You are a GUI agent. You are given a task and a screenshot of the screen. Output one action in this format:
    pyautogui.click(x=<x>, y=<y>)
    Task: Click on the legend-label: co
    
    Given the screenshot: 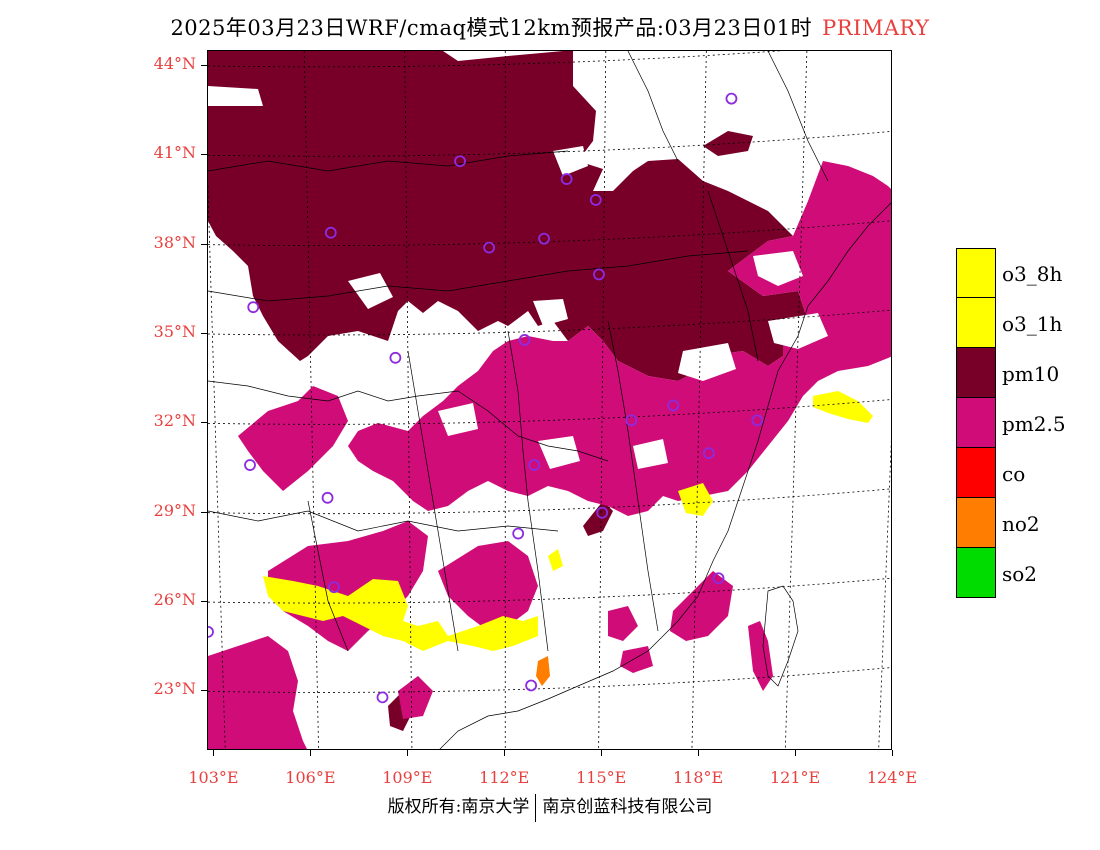 What is the action you would take?
    pyautogui.click(x=1014, y=474)
    